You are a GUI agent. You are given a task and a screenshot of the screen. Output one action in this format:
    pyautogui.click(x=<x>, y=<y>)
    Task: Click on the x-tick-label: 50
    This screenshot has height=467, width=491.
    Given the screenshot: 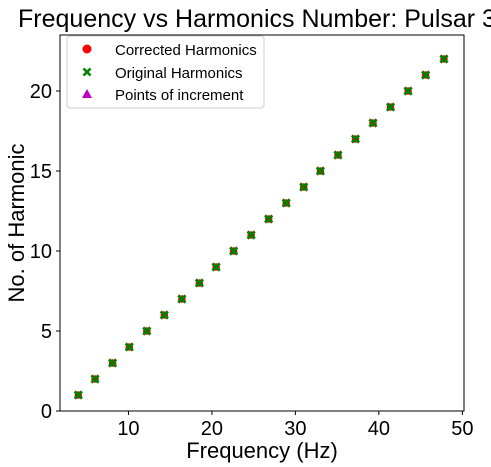 What is the action you would take?
    pyautogui.click(x=462, y=429)
    